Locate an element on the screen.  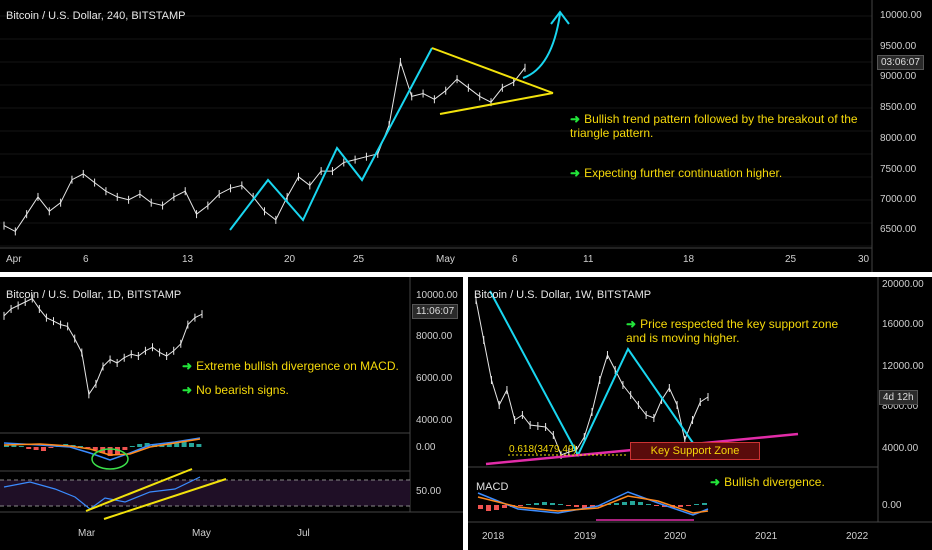
rsi-band is located at coordinates (205, 493).